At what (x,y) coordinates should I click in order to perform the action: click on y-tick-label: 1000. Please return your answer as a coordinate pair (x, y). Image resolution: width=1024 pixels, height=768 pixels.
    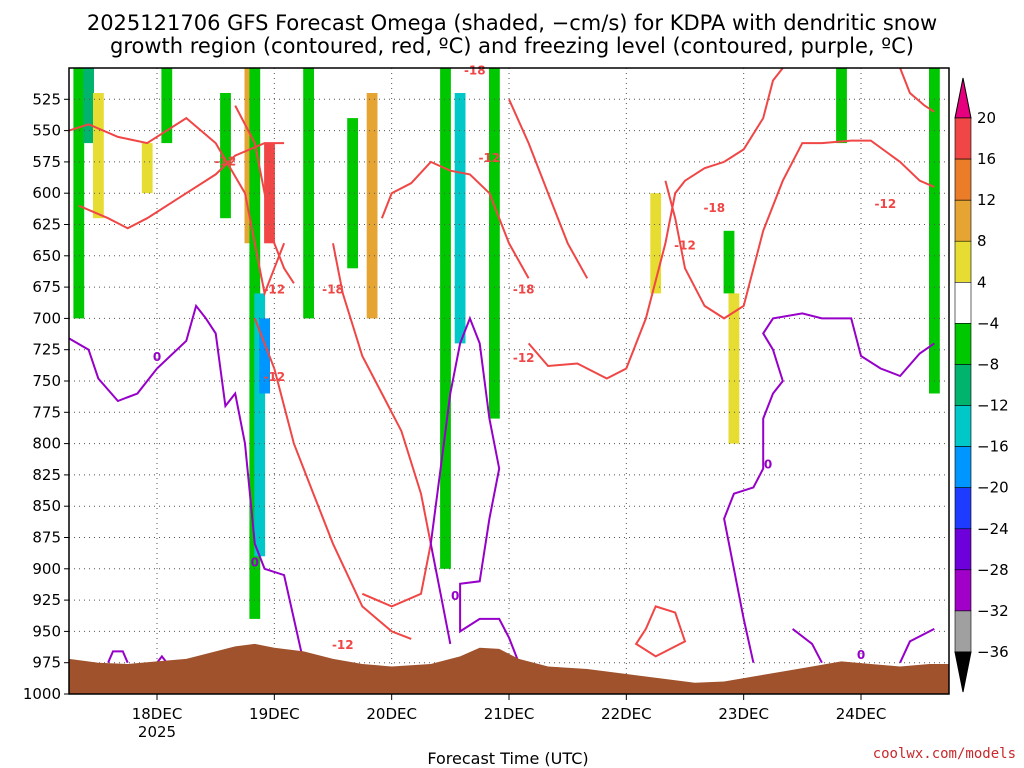
    Looking at the image, I should click on (42, 694).